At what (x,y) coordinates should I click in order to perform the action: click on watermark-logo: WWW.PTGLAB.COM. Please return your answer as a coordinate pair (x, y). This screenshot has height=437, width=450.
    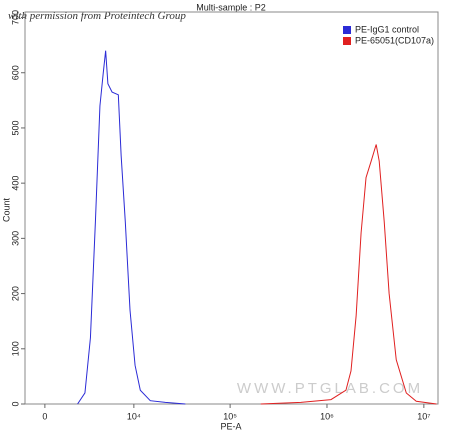
    Looking at the image, I should click on (330, 388).